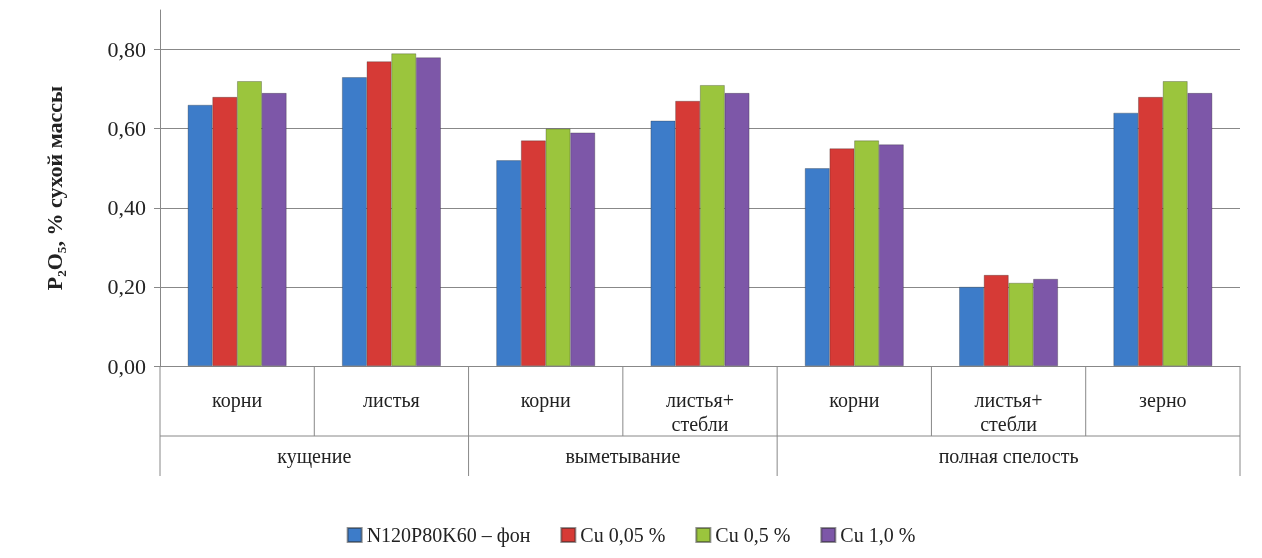 Image resolution: width=1262 pixels, height=558 pixels. I want to click on legend-label: Cu 1,0 %, so click(878, 535).